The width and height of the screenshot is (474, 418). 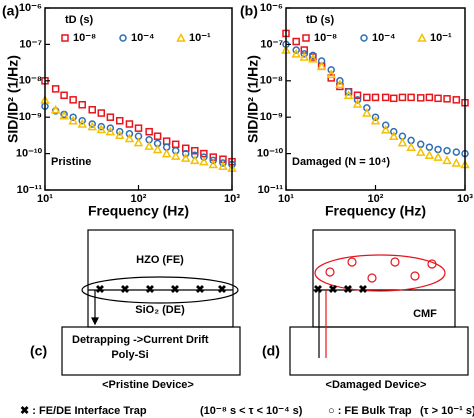 What do you see at coordinates (84, 38) in the screenshot?
I see `legend-label: 10⁻⁸` at bounding box center [84, 38].